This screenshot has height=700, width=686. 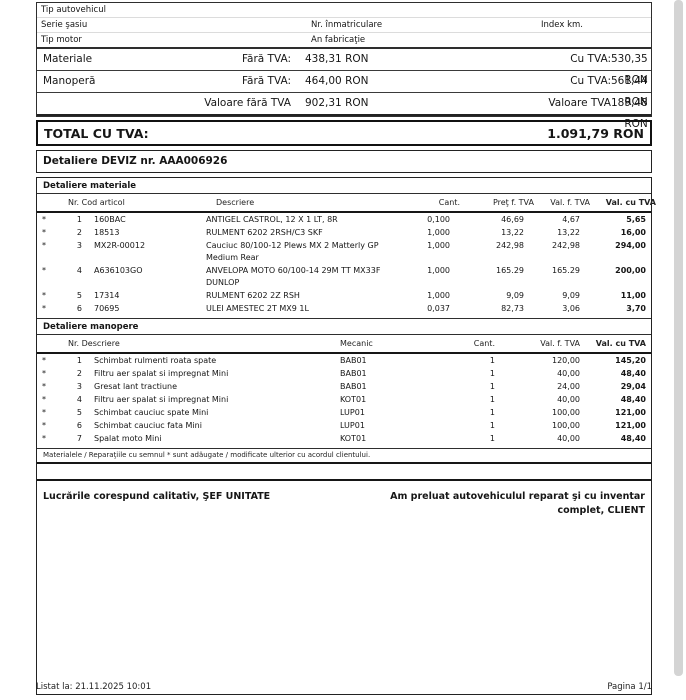 I want to click on value-no-vat: 3,06, so click(x=571, y=308).